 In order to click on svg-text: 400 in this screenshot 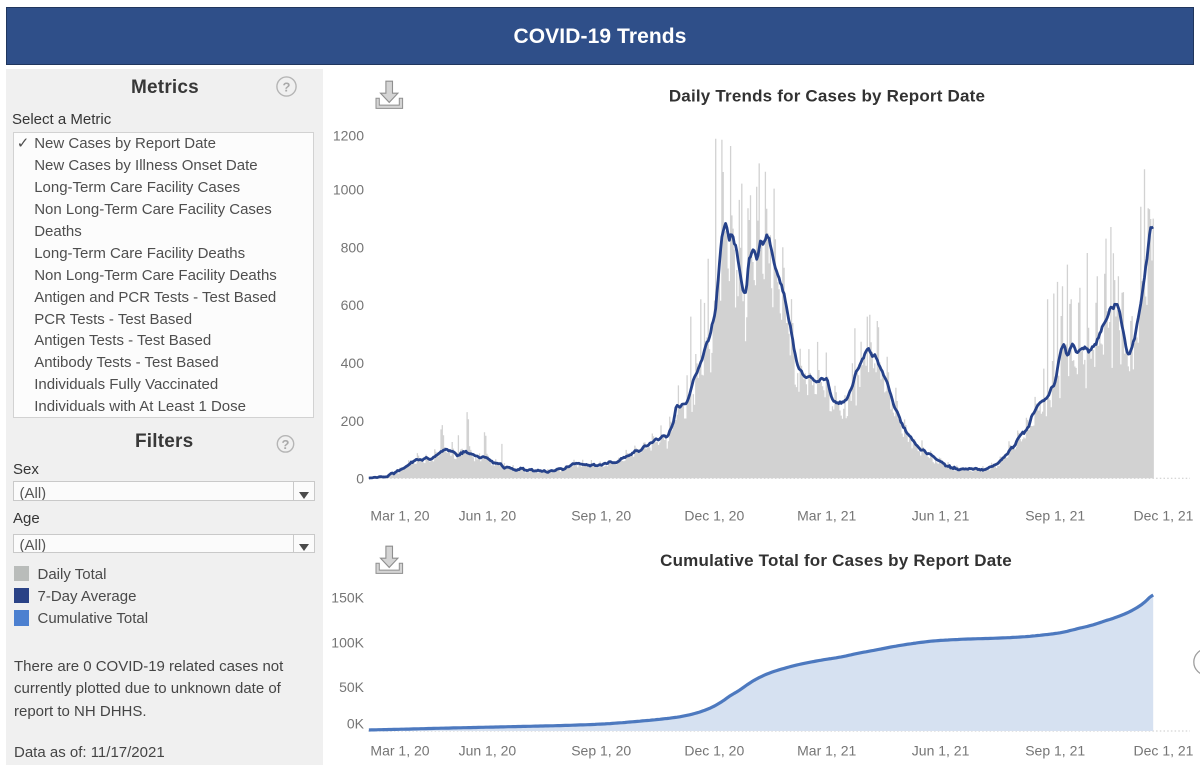, I will do `click(353, 363)`.